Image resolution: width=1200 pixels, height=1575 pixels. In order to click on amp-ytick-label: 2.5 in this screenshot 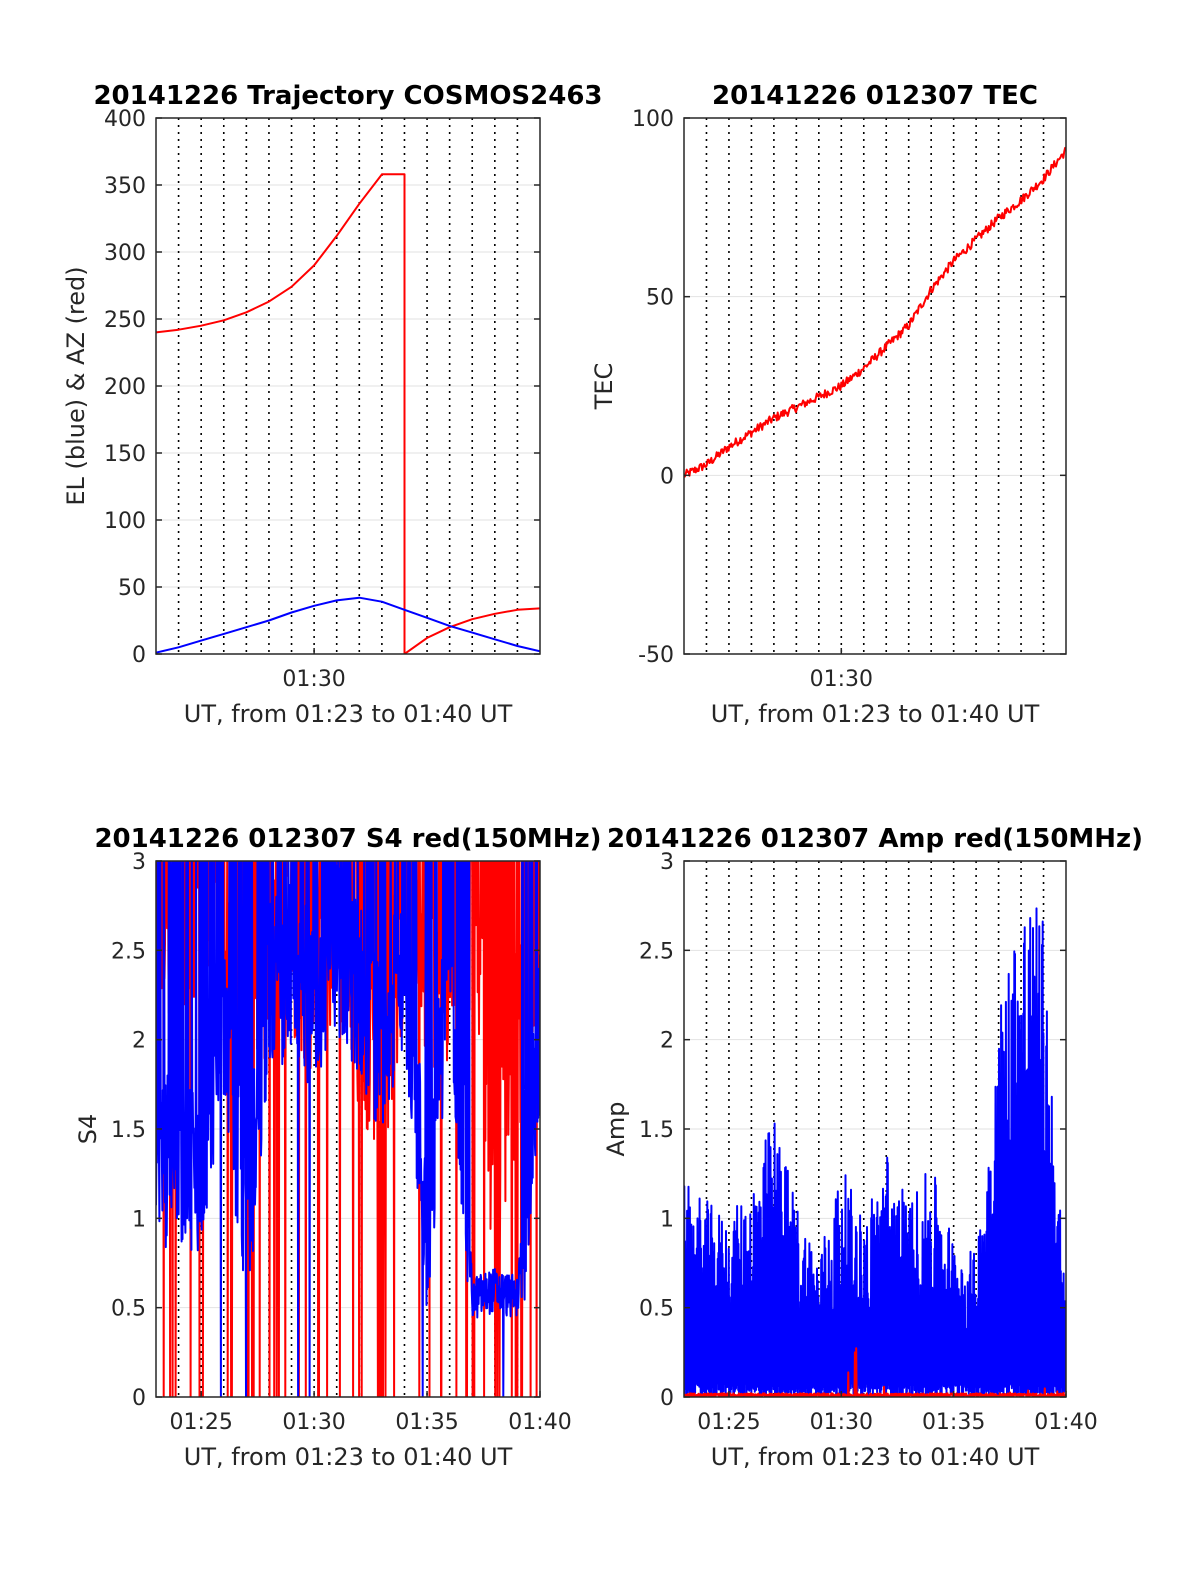, I will do `click(656, 951)`.